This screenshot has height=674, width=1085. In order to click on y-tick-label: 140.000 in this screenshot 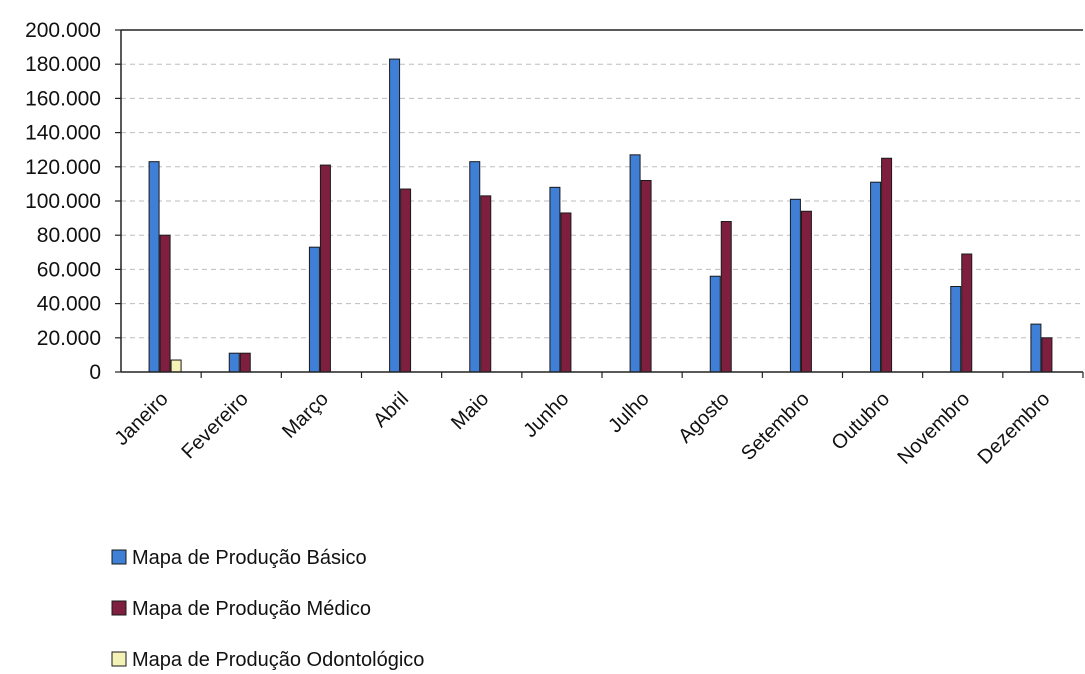, I will do `click(63, 133)`.